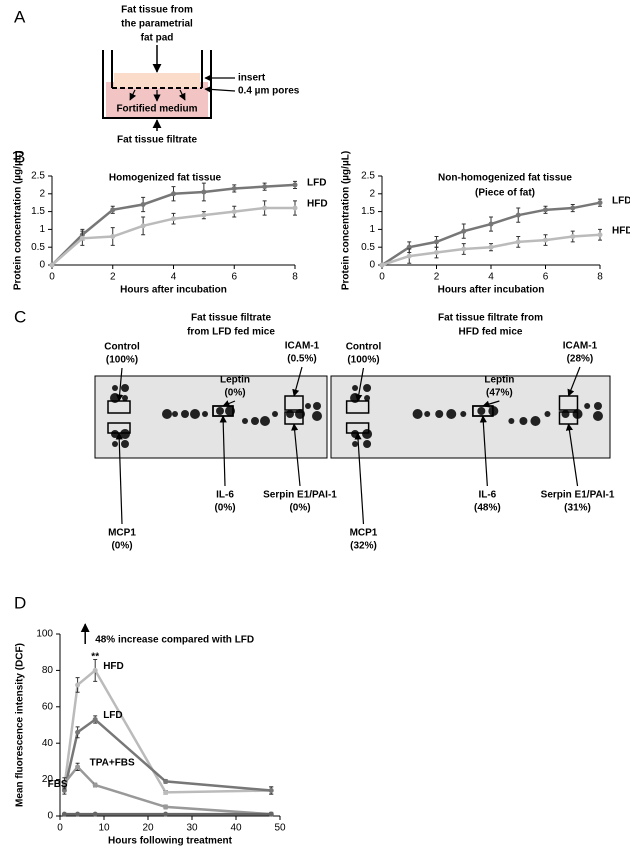  Describe the element at coordinates (235, 380) in the screenshot. I see `spot-name: Leptin` at that location.